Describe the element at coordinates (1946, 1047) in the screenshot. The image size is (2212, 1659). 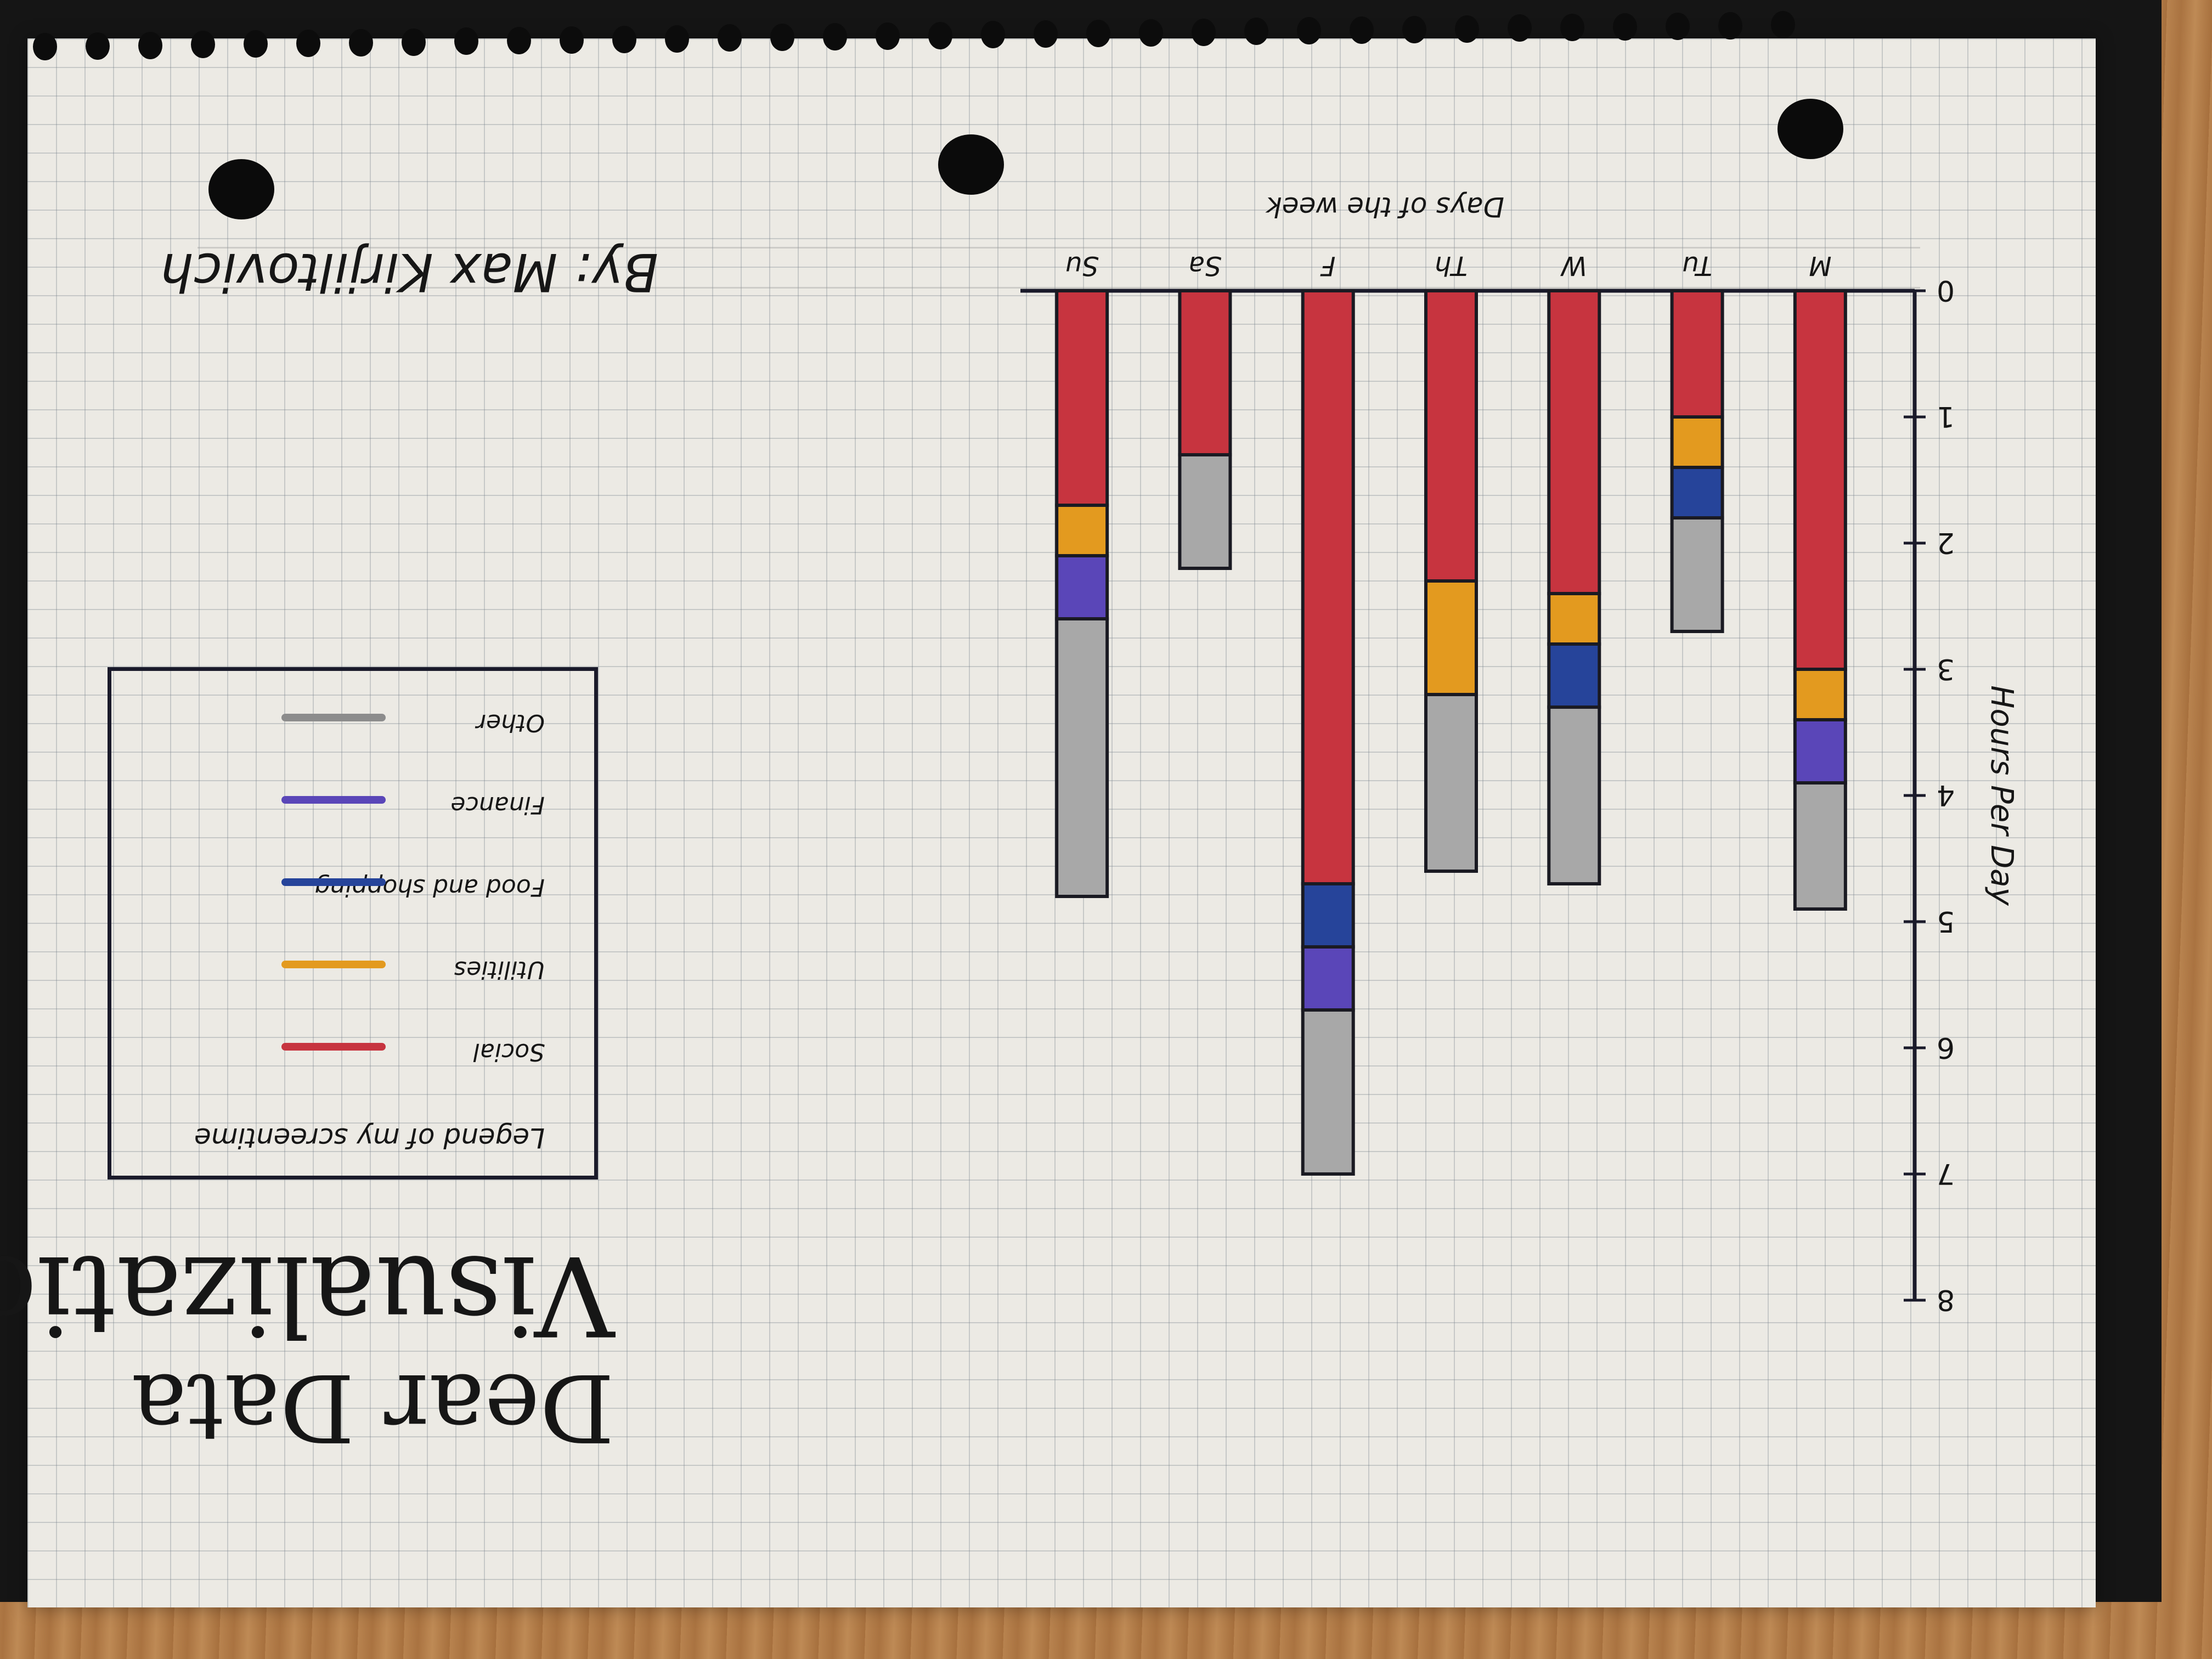
I see `y-tick-label: 6` at that location.